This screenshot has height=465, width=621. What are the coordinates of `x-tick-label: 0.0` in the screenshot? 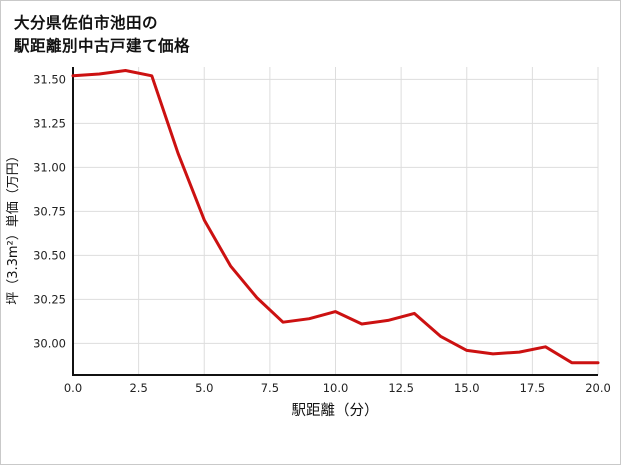 It's located at (73, 388).